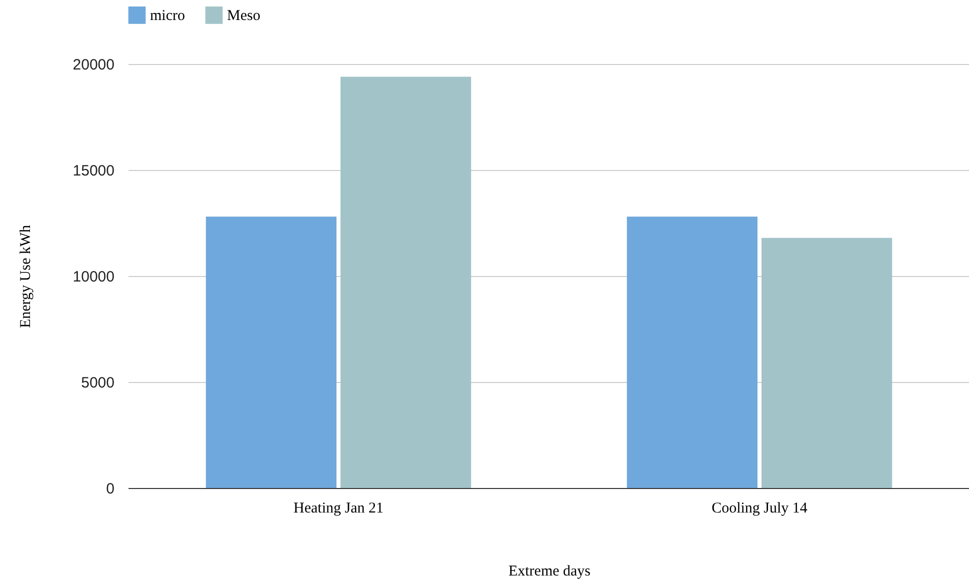  Describe the element at coordinates (97, 383) in the screenshot. I see `y-tick-label: 5000` at that location.